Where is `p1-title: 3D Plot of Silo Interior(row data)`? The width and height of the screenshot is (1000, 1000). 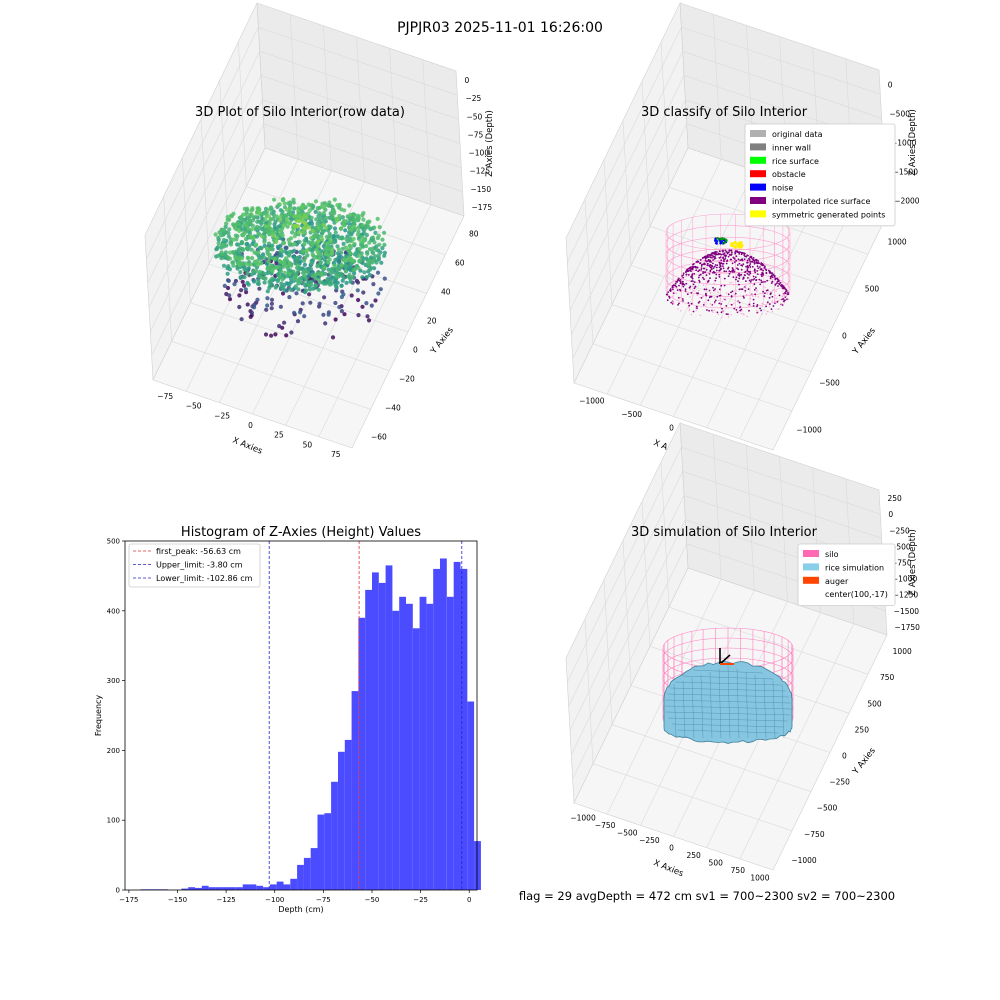
p1-title: 3D Plot of Silo Interior(row data) is located at coordinates (300, 112).